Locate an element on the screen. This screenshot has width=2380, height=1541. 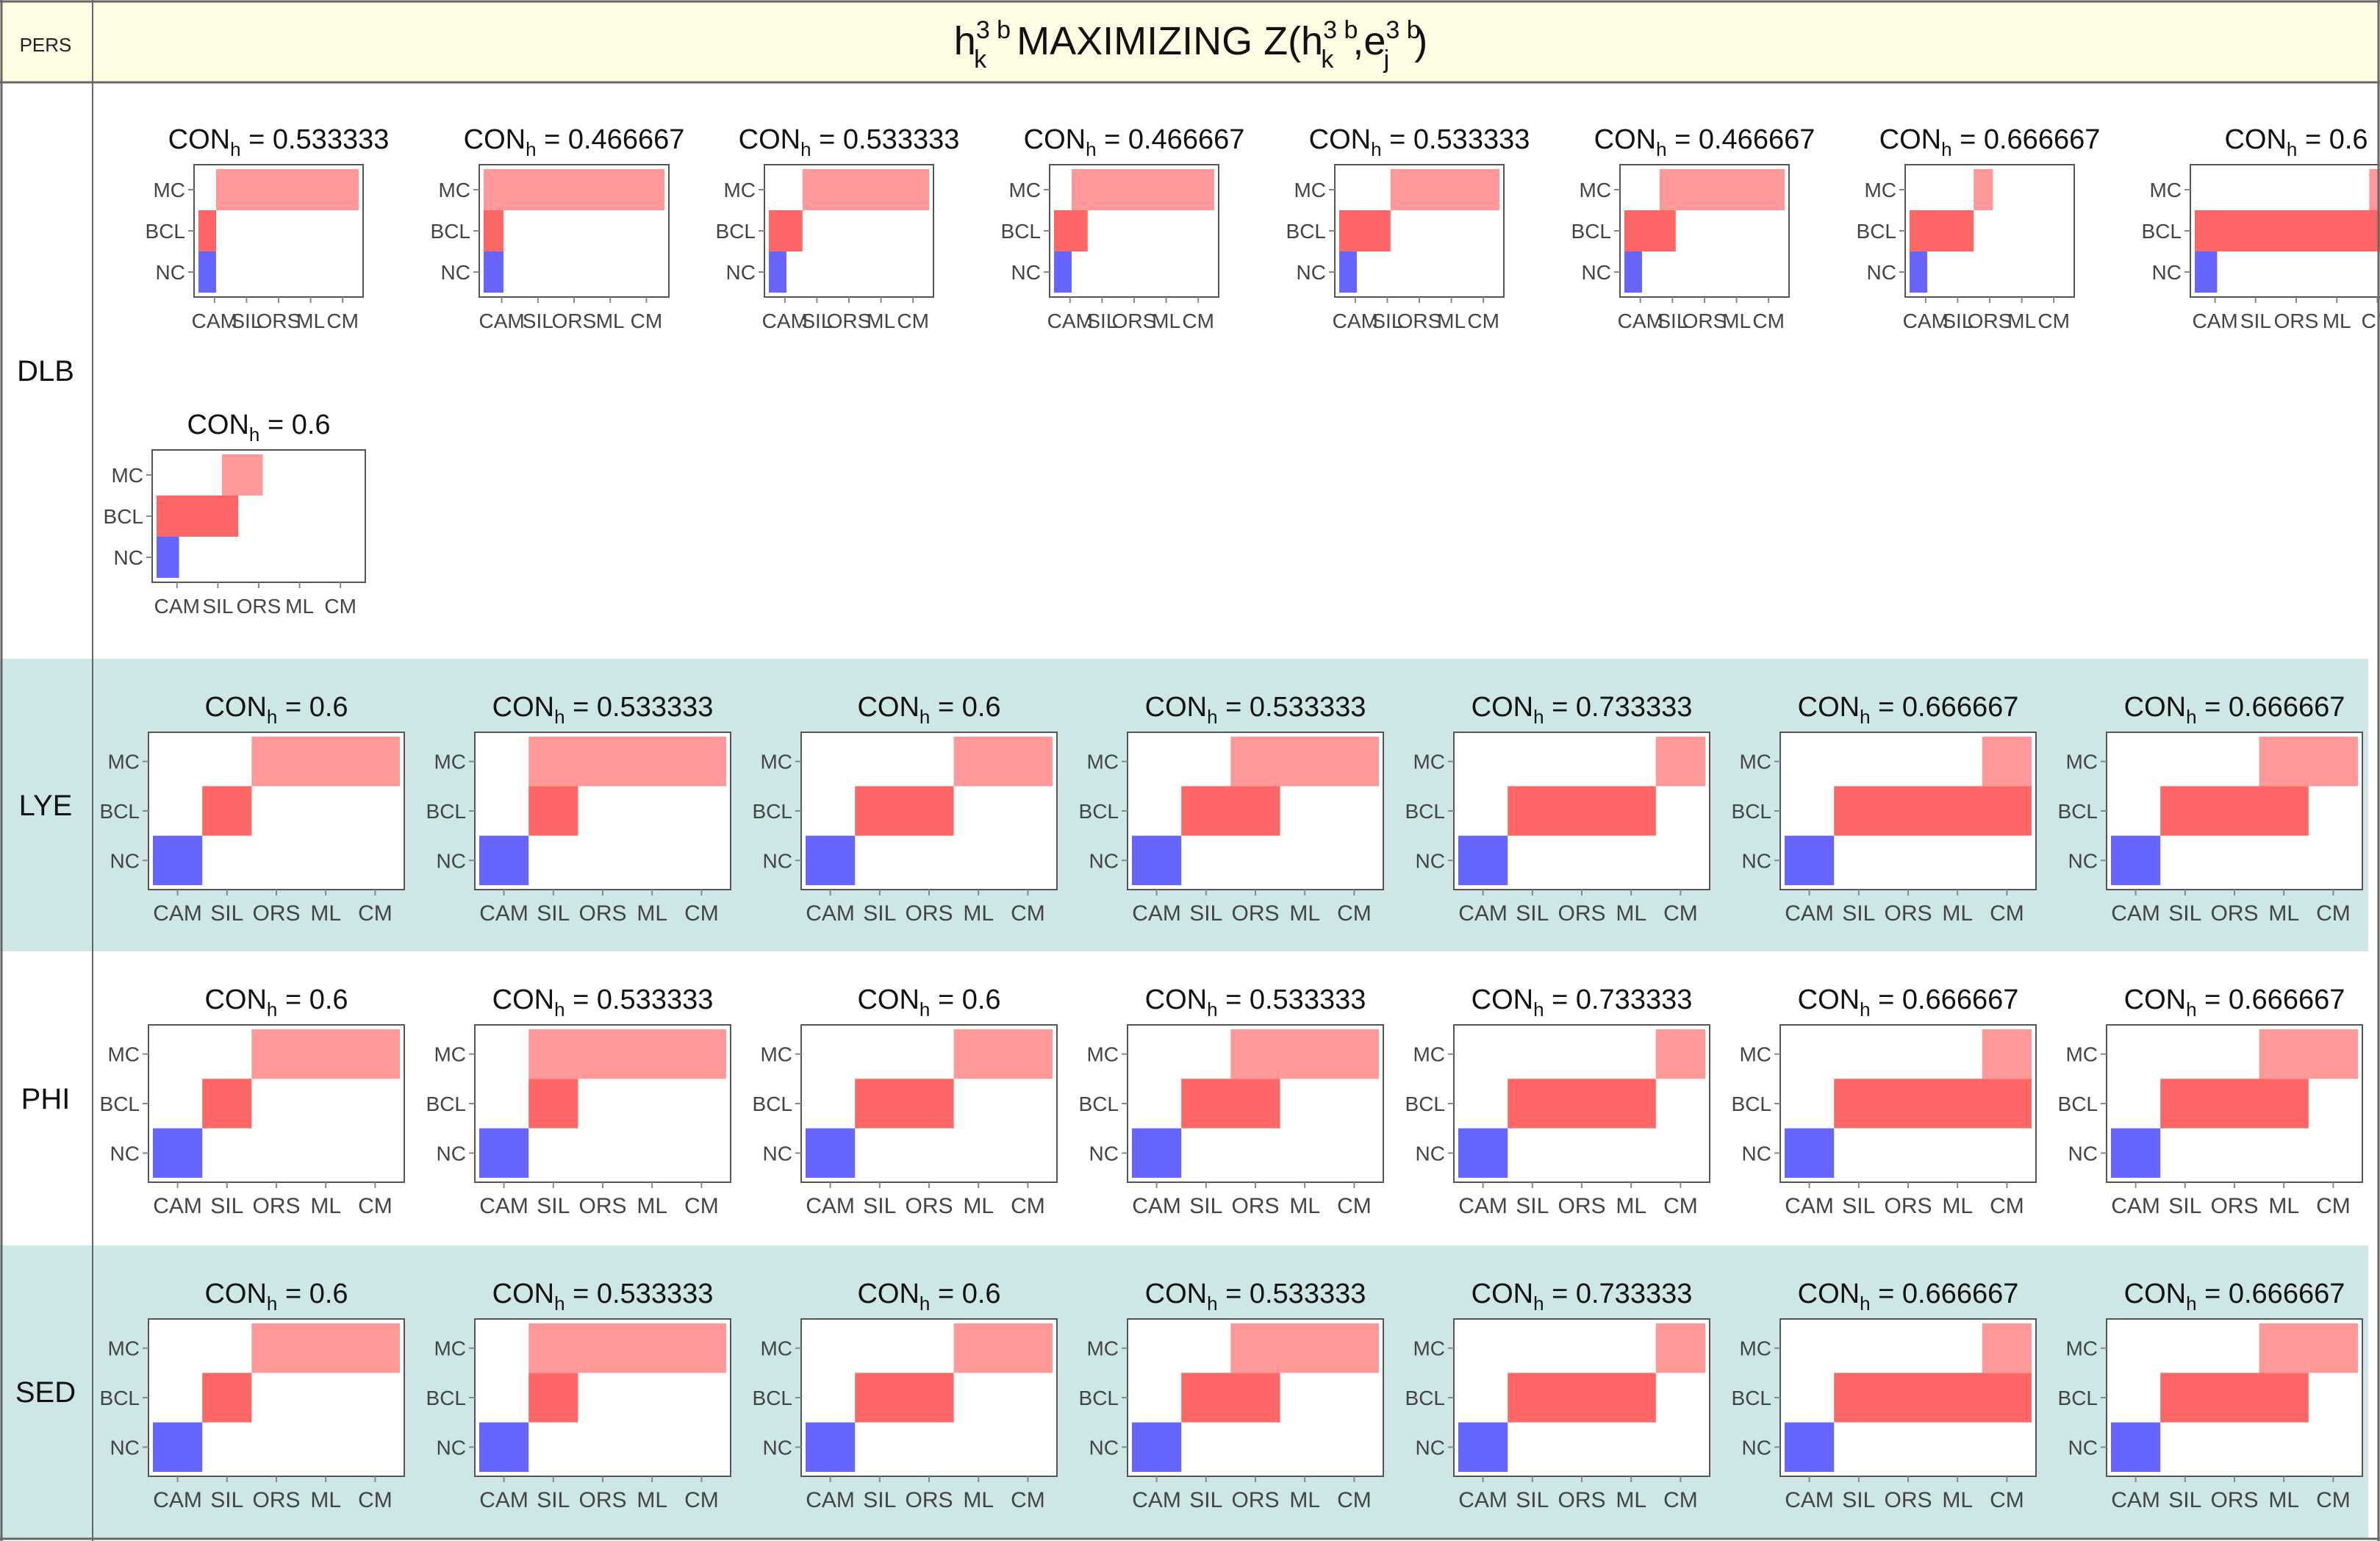
persona-label: LYE is located at coordinates (46, 806).